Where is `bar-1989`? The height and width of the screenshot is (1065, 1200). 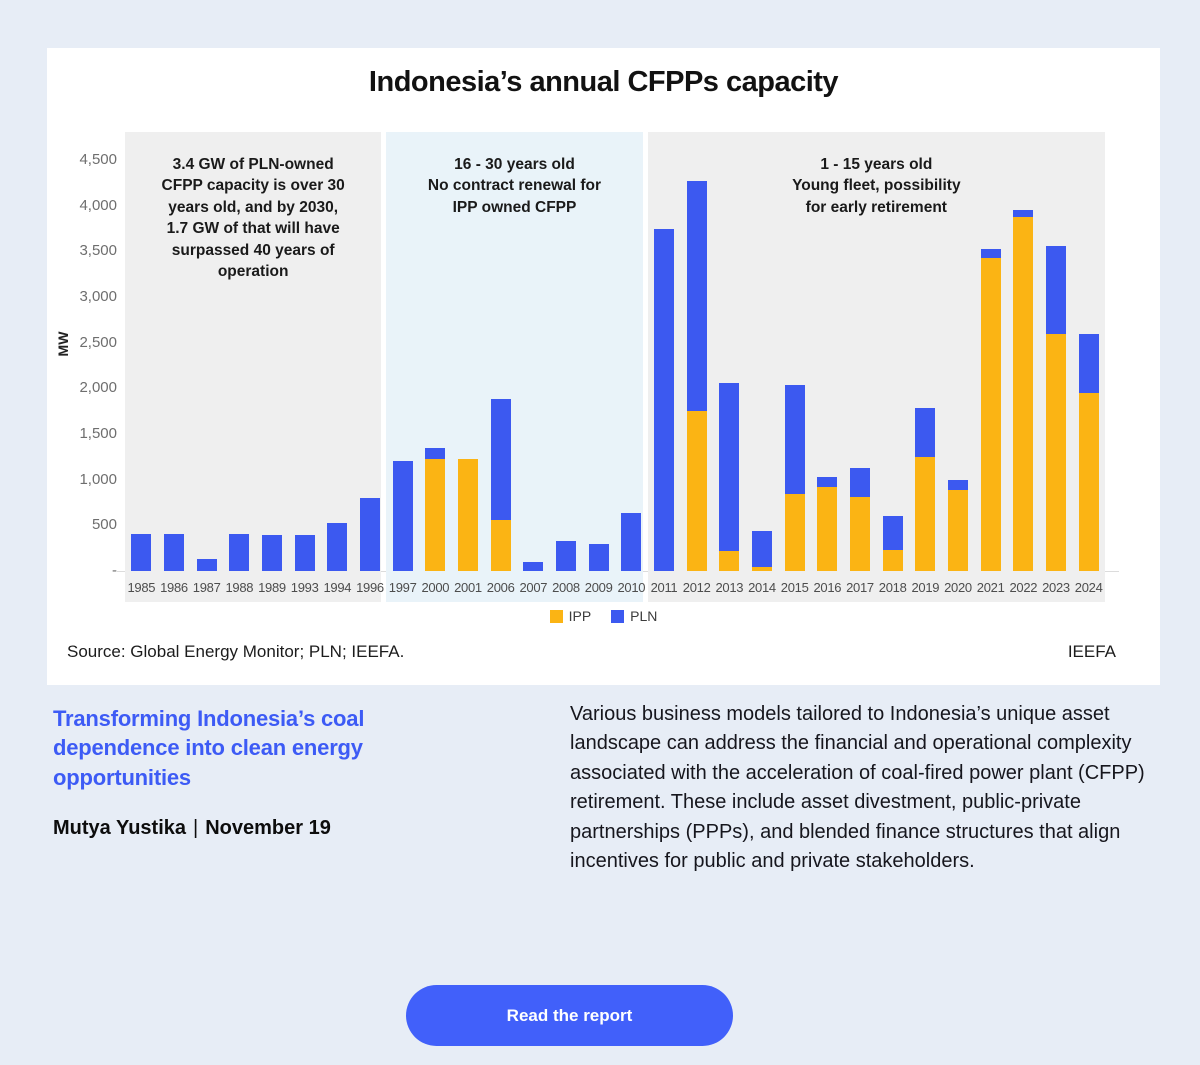
bar-1989 is located at coordinates (272, 553).